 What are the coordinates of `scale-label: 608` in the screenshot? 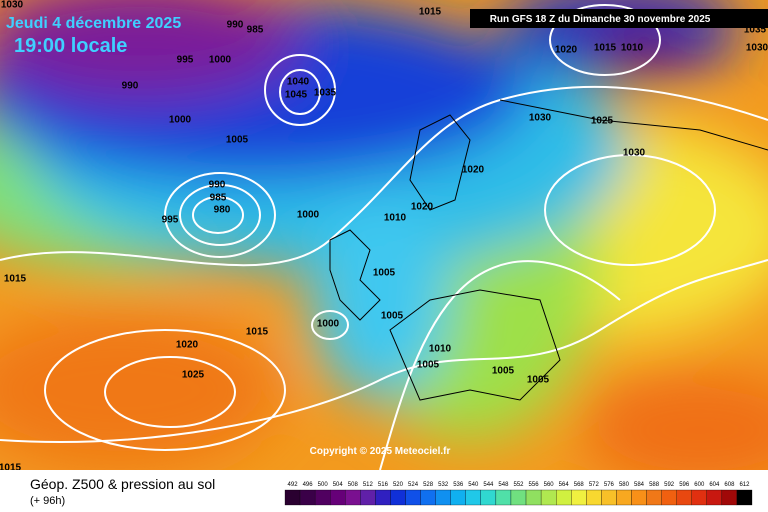 It's located at (729, 485).